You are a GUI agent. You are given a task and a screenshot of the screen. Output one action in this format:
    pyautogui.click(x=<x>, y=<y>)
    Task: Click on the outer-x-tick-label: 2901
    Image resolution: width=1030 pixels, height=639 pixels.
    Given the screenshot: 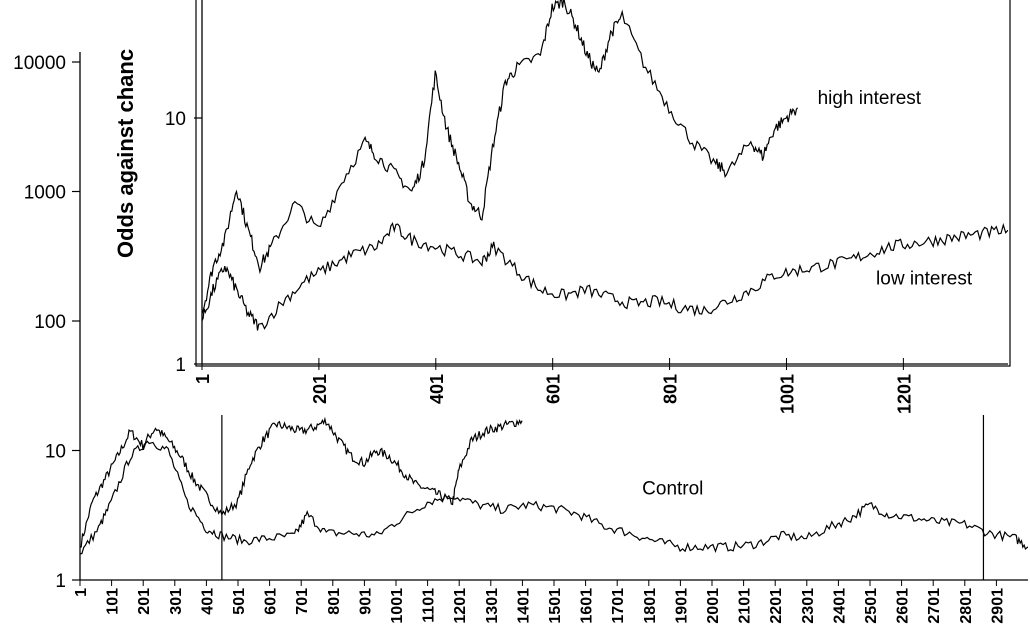 What is the action you would take?
    pyautogui.click(x=997, y=606)
    